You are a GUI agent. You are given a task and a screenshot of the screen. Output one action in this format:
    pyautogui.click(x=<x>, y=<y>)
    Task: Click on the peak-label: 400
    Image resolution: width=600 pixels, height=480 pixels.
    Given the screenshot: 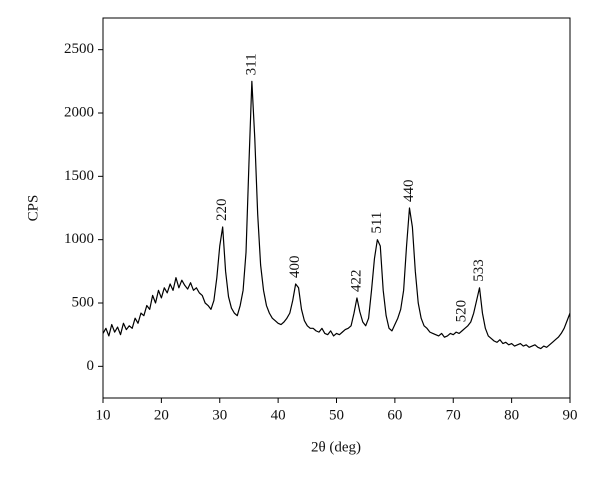 What is the action you would take?
    pyautogui.click(x=295, y=267)
    